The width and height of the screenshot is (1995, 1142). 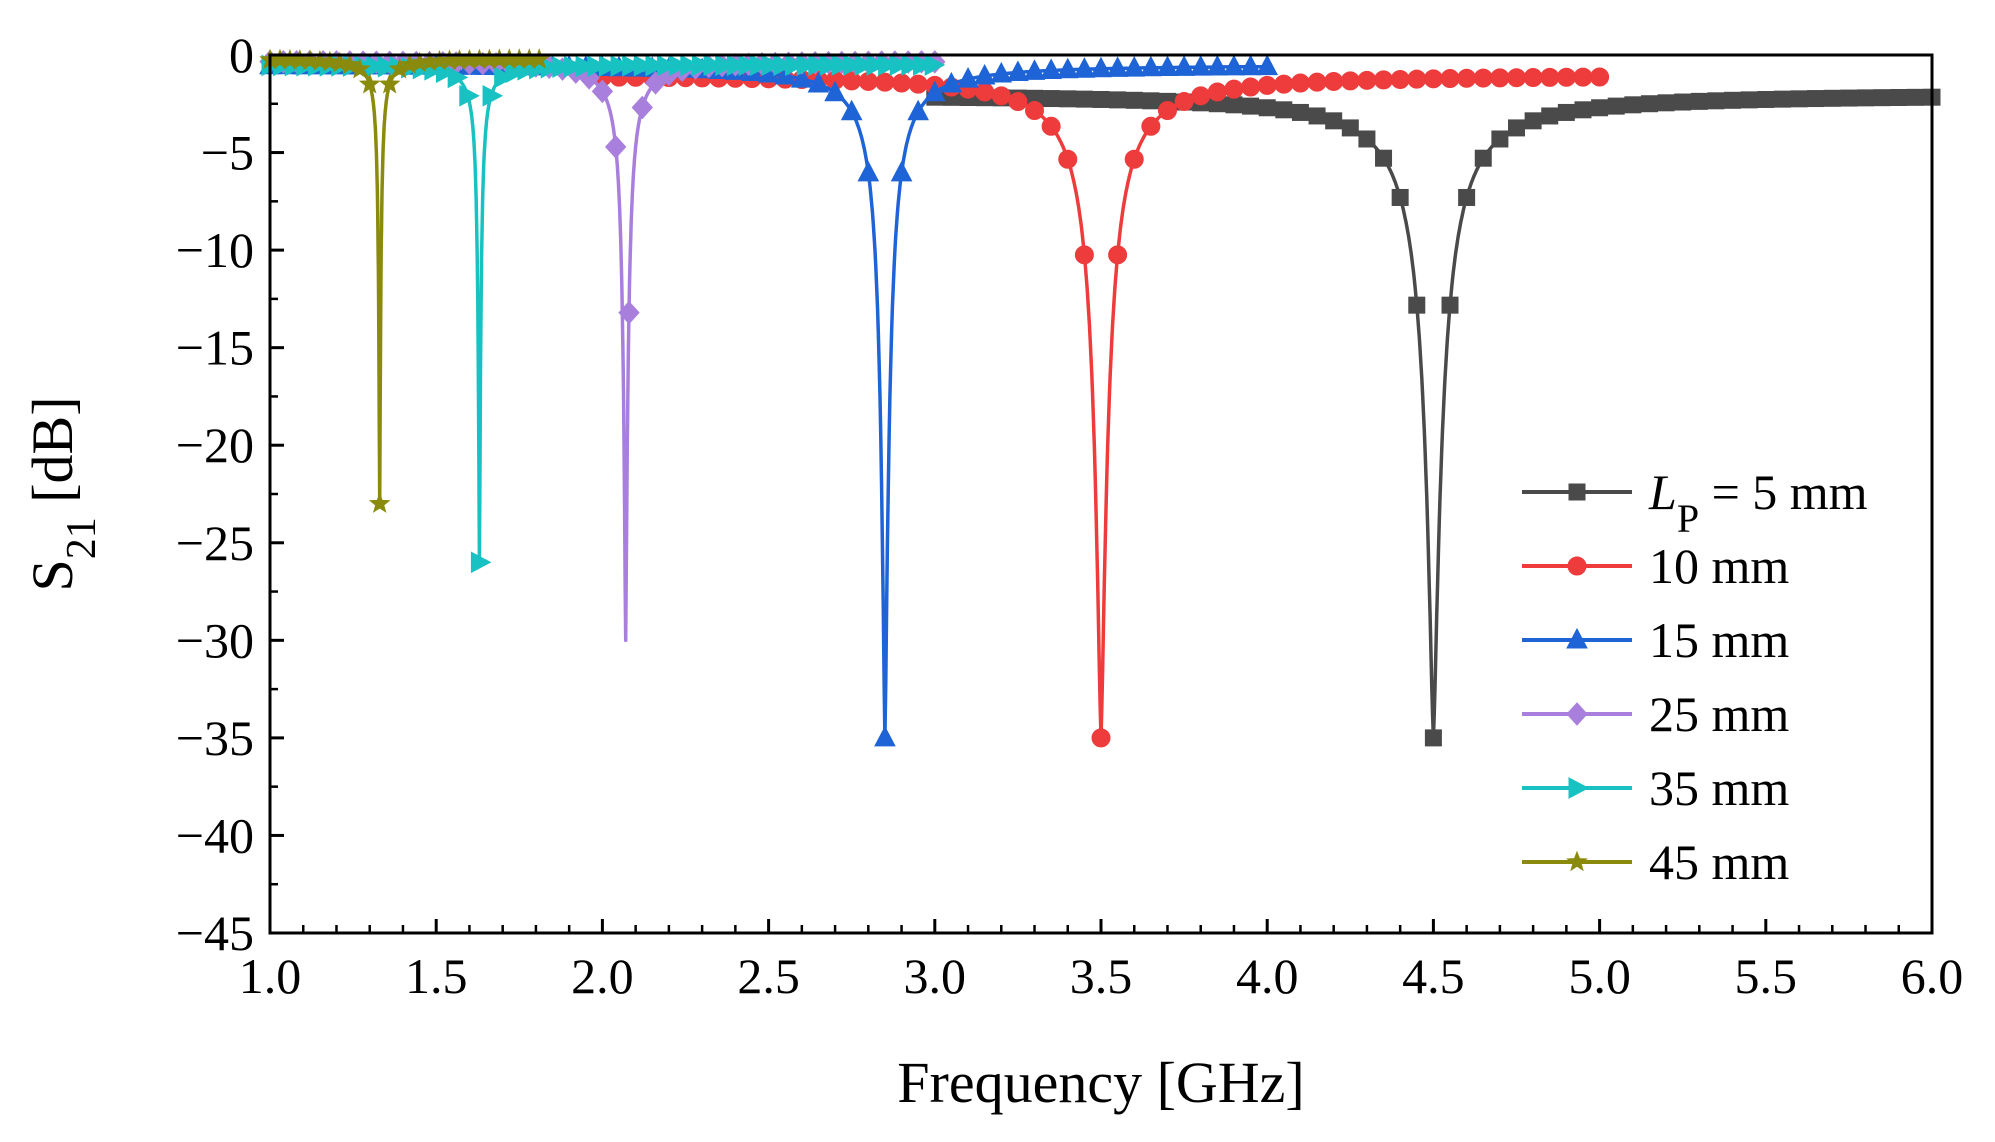 I want to click on x-tick-label: 5.5, so click(x=1766, y=976).